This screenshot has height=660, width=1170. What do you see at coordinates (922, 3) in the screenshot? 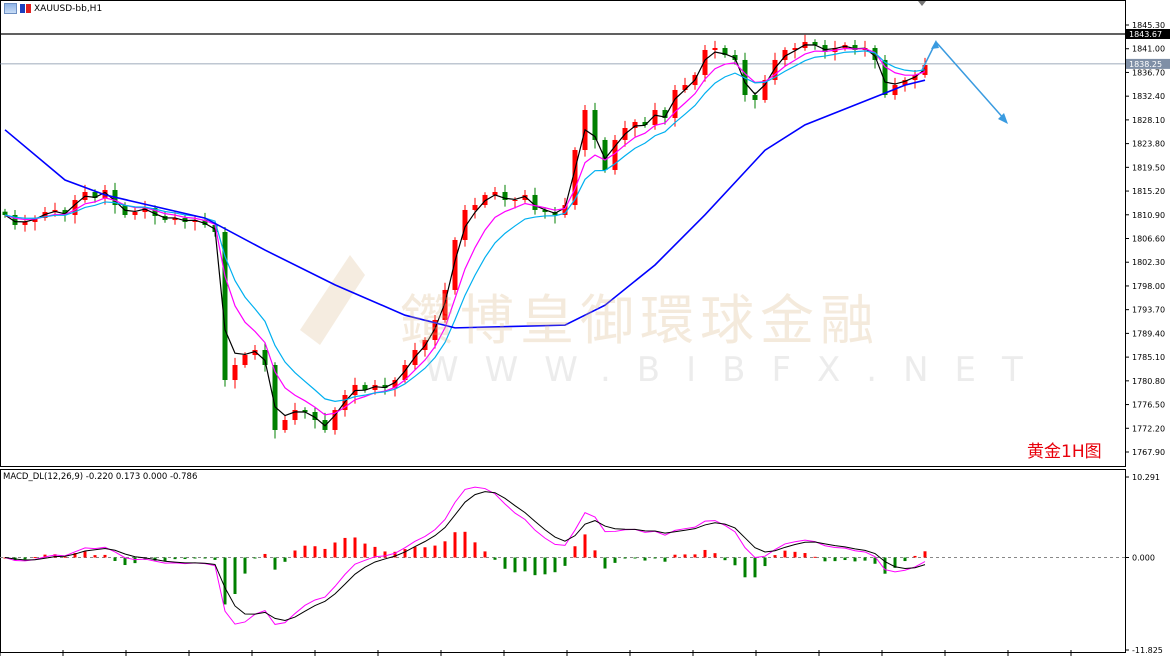
I see `chart-shift-marker-icon` at bounding box center [922, 3].